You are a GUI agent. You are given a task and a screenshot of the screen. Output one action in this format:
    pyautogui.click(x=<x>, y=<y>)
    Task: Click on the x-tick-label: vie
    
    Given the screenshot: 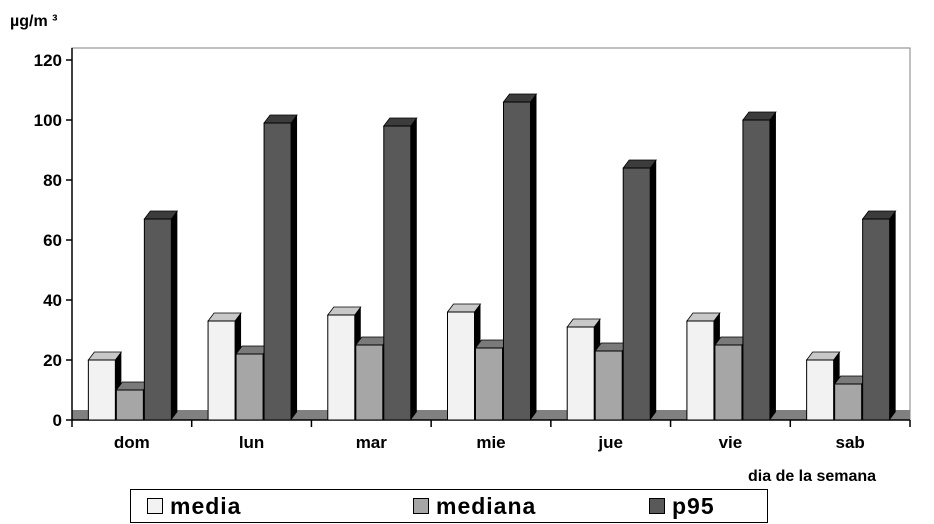 What is the action you would take?
    pyautogui.click(x=731, y=442)
    